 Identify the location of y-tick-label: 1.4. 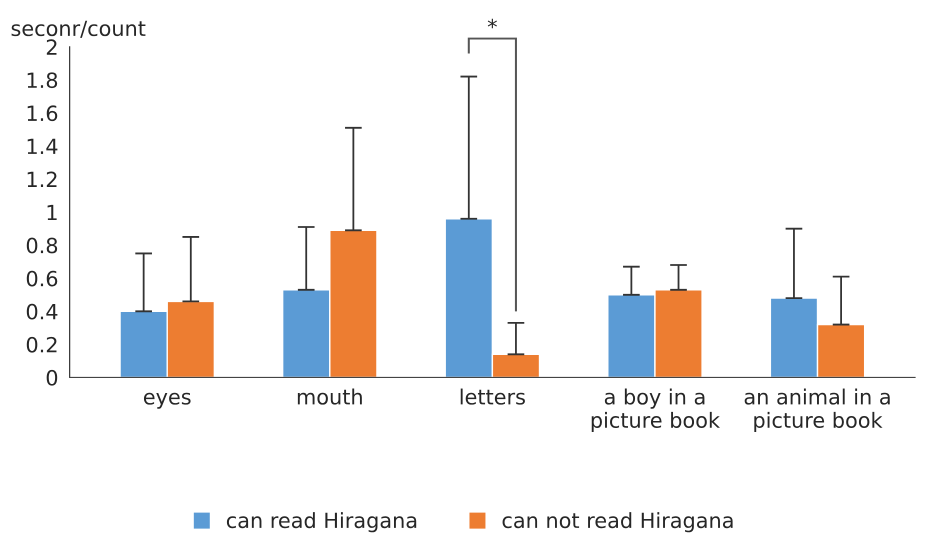
(43, 146).